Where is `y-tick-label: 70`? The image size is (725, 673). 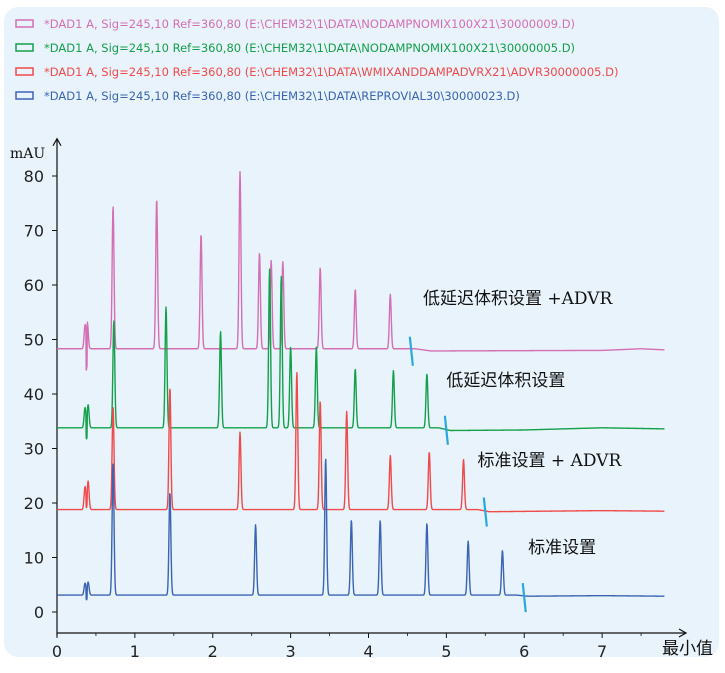
y-tick-label: 70 is located at coordinates (34, 231).